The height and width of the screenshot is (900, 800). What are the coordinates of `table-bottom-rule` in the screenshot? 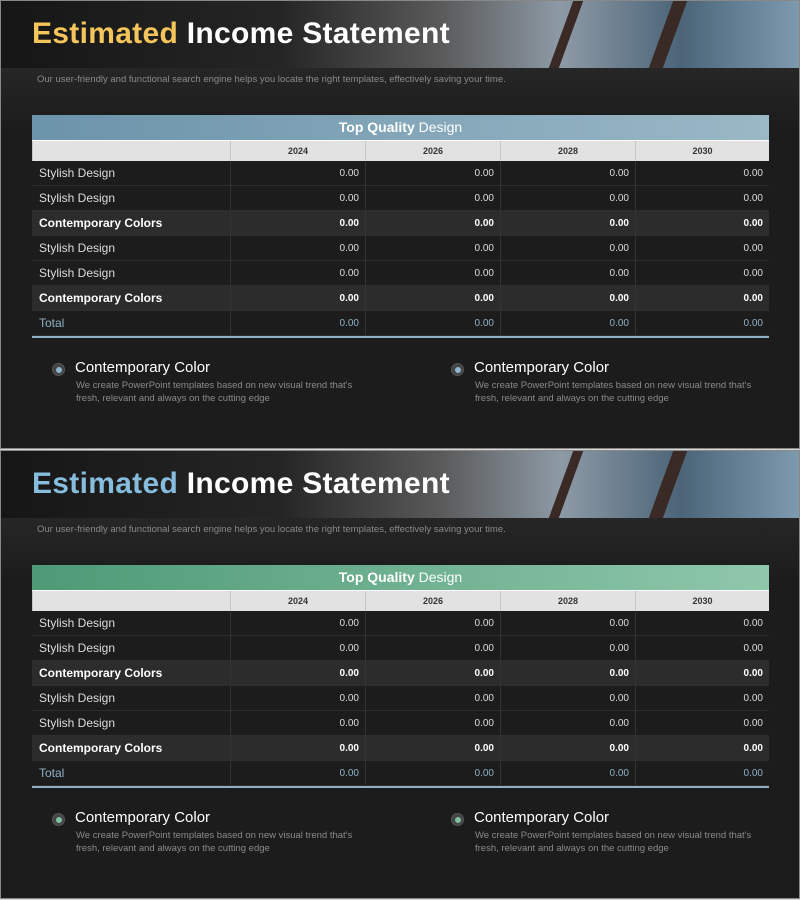 It's located at (400, 337).